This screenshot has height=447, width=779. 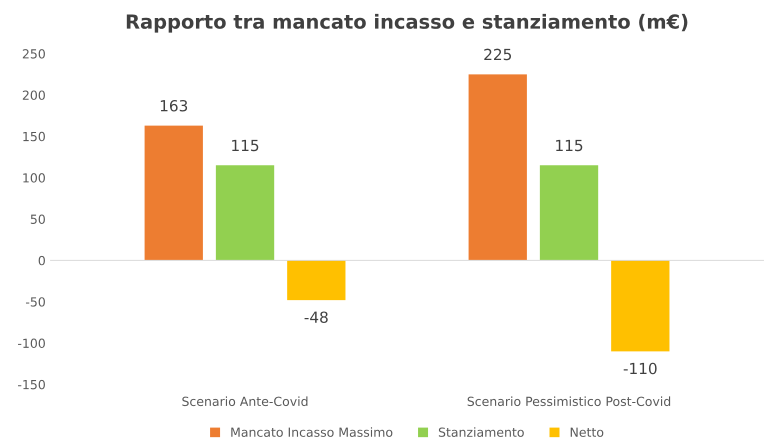 I want to click on y-tick-label: 50, so click(x=37, y=219).